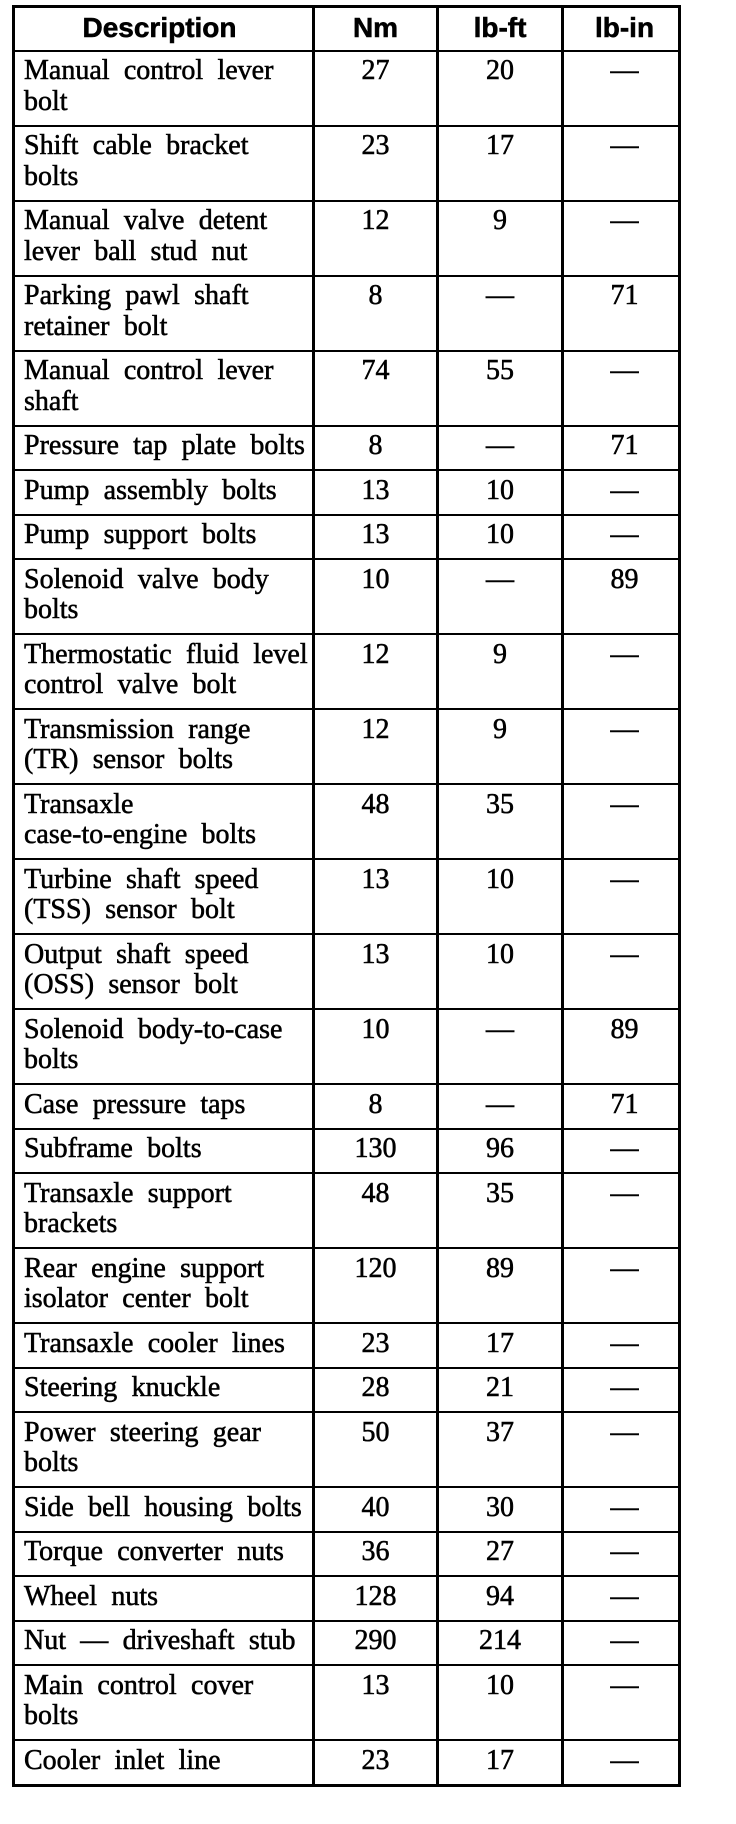  I want to click on column-header-nm: Nm, so click(374, 29).